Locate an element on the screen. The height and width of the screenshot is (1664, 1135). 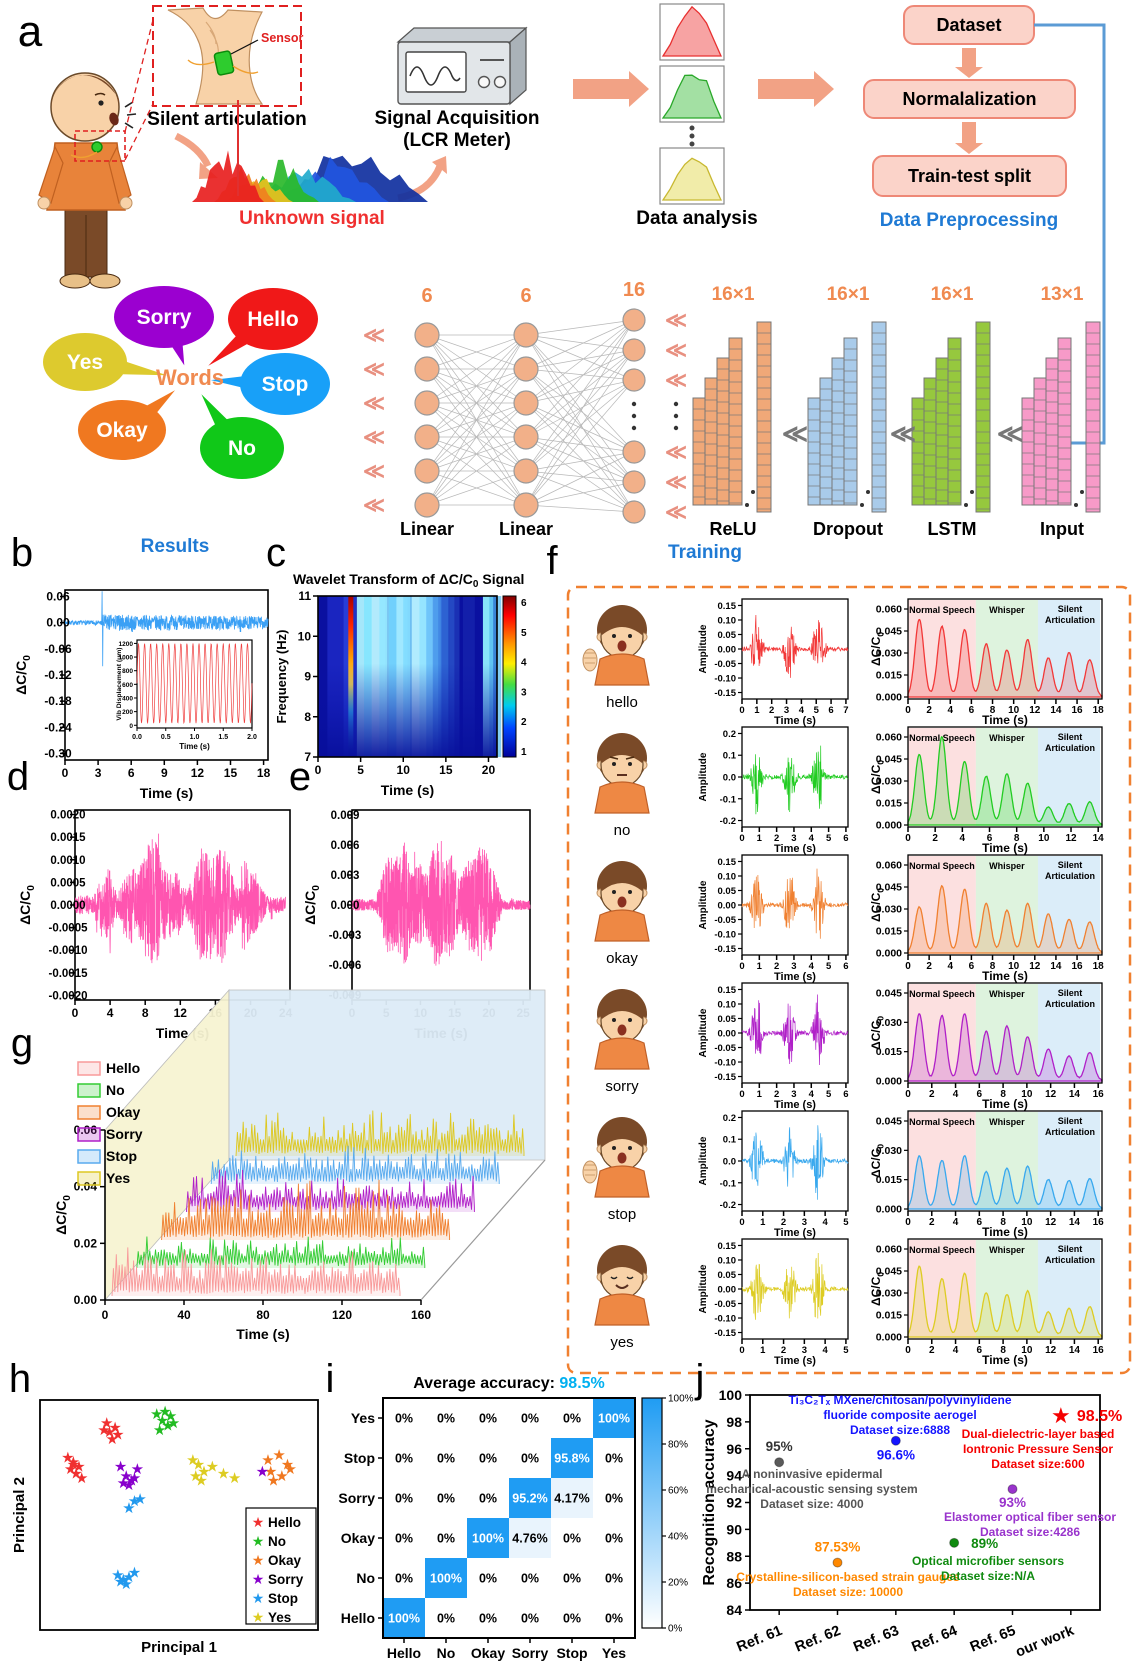
y-tick-label: -0.05 is located at coordinates (725, 664).